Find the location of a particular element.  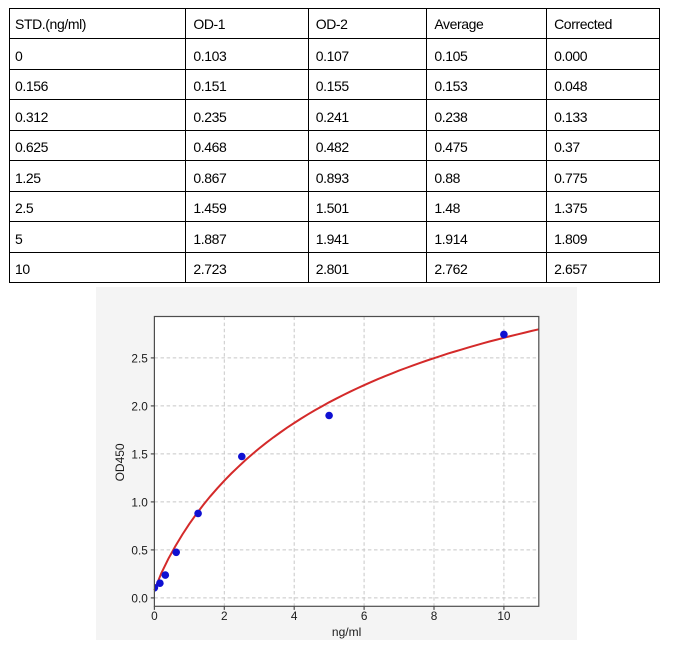

svg-text: 4 is located at coordinates (294, 616).